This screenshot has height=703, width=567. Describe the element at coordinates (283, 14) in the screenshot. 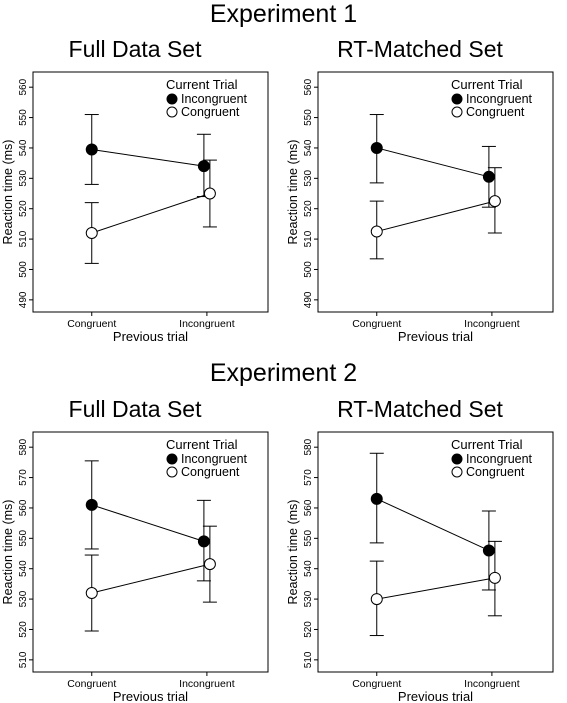

I see `experiment-1-title: Experiment 1` at that location.